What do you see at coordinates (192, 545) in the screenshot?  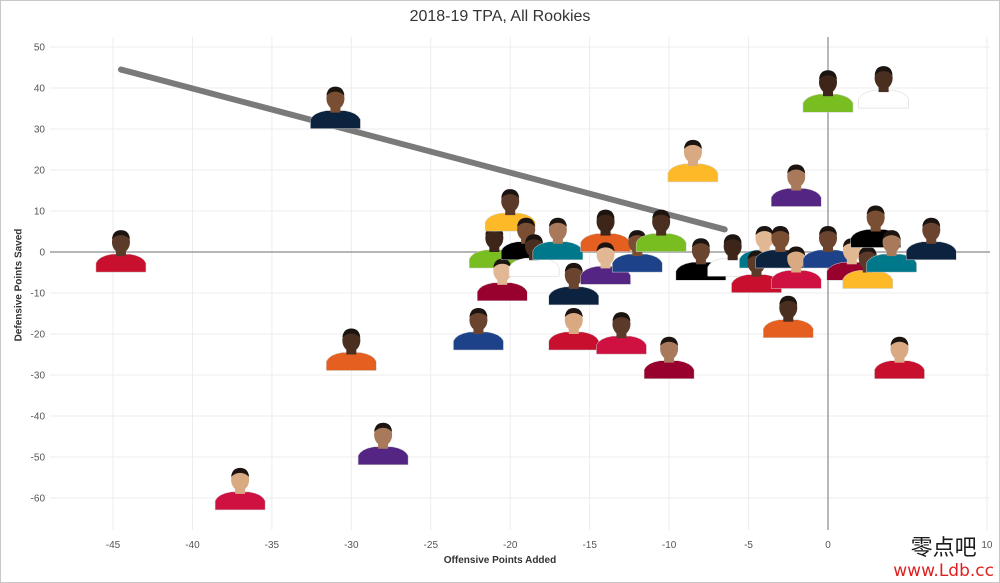 I see `x-tick-label: -40` at bounding box center [192, 545].